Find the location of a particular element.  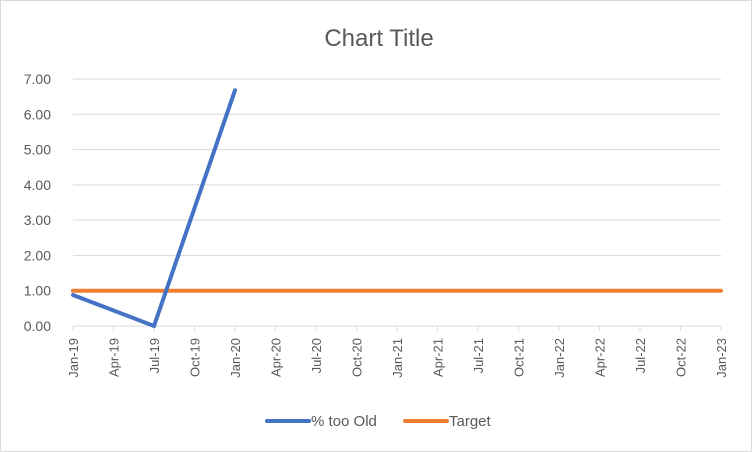

x-tick-label: Jul-22 is located at coordinates (640, 355).